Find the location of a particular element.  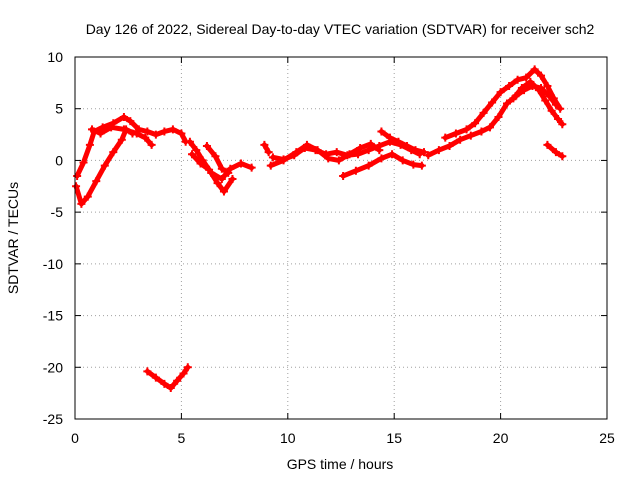

x-axis-label: GPS time / hours is located at coordinates (340, 464).